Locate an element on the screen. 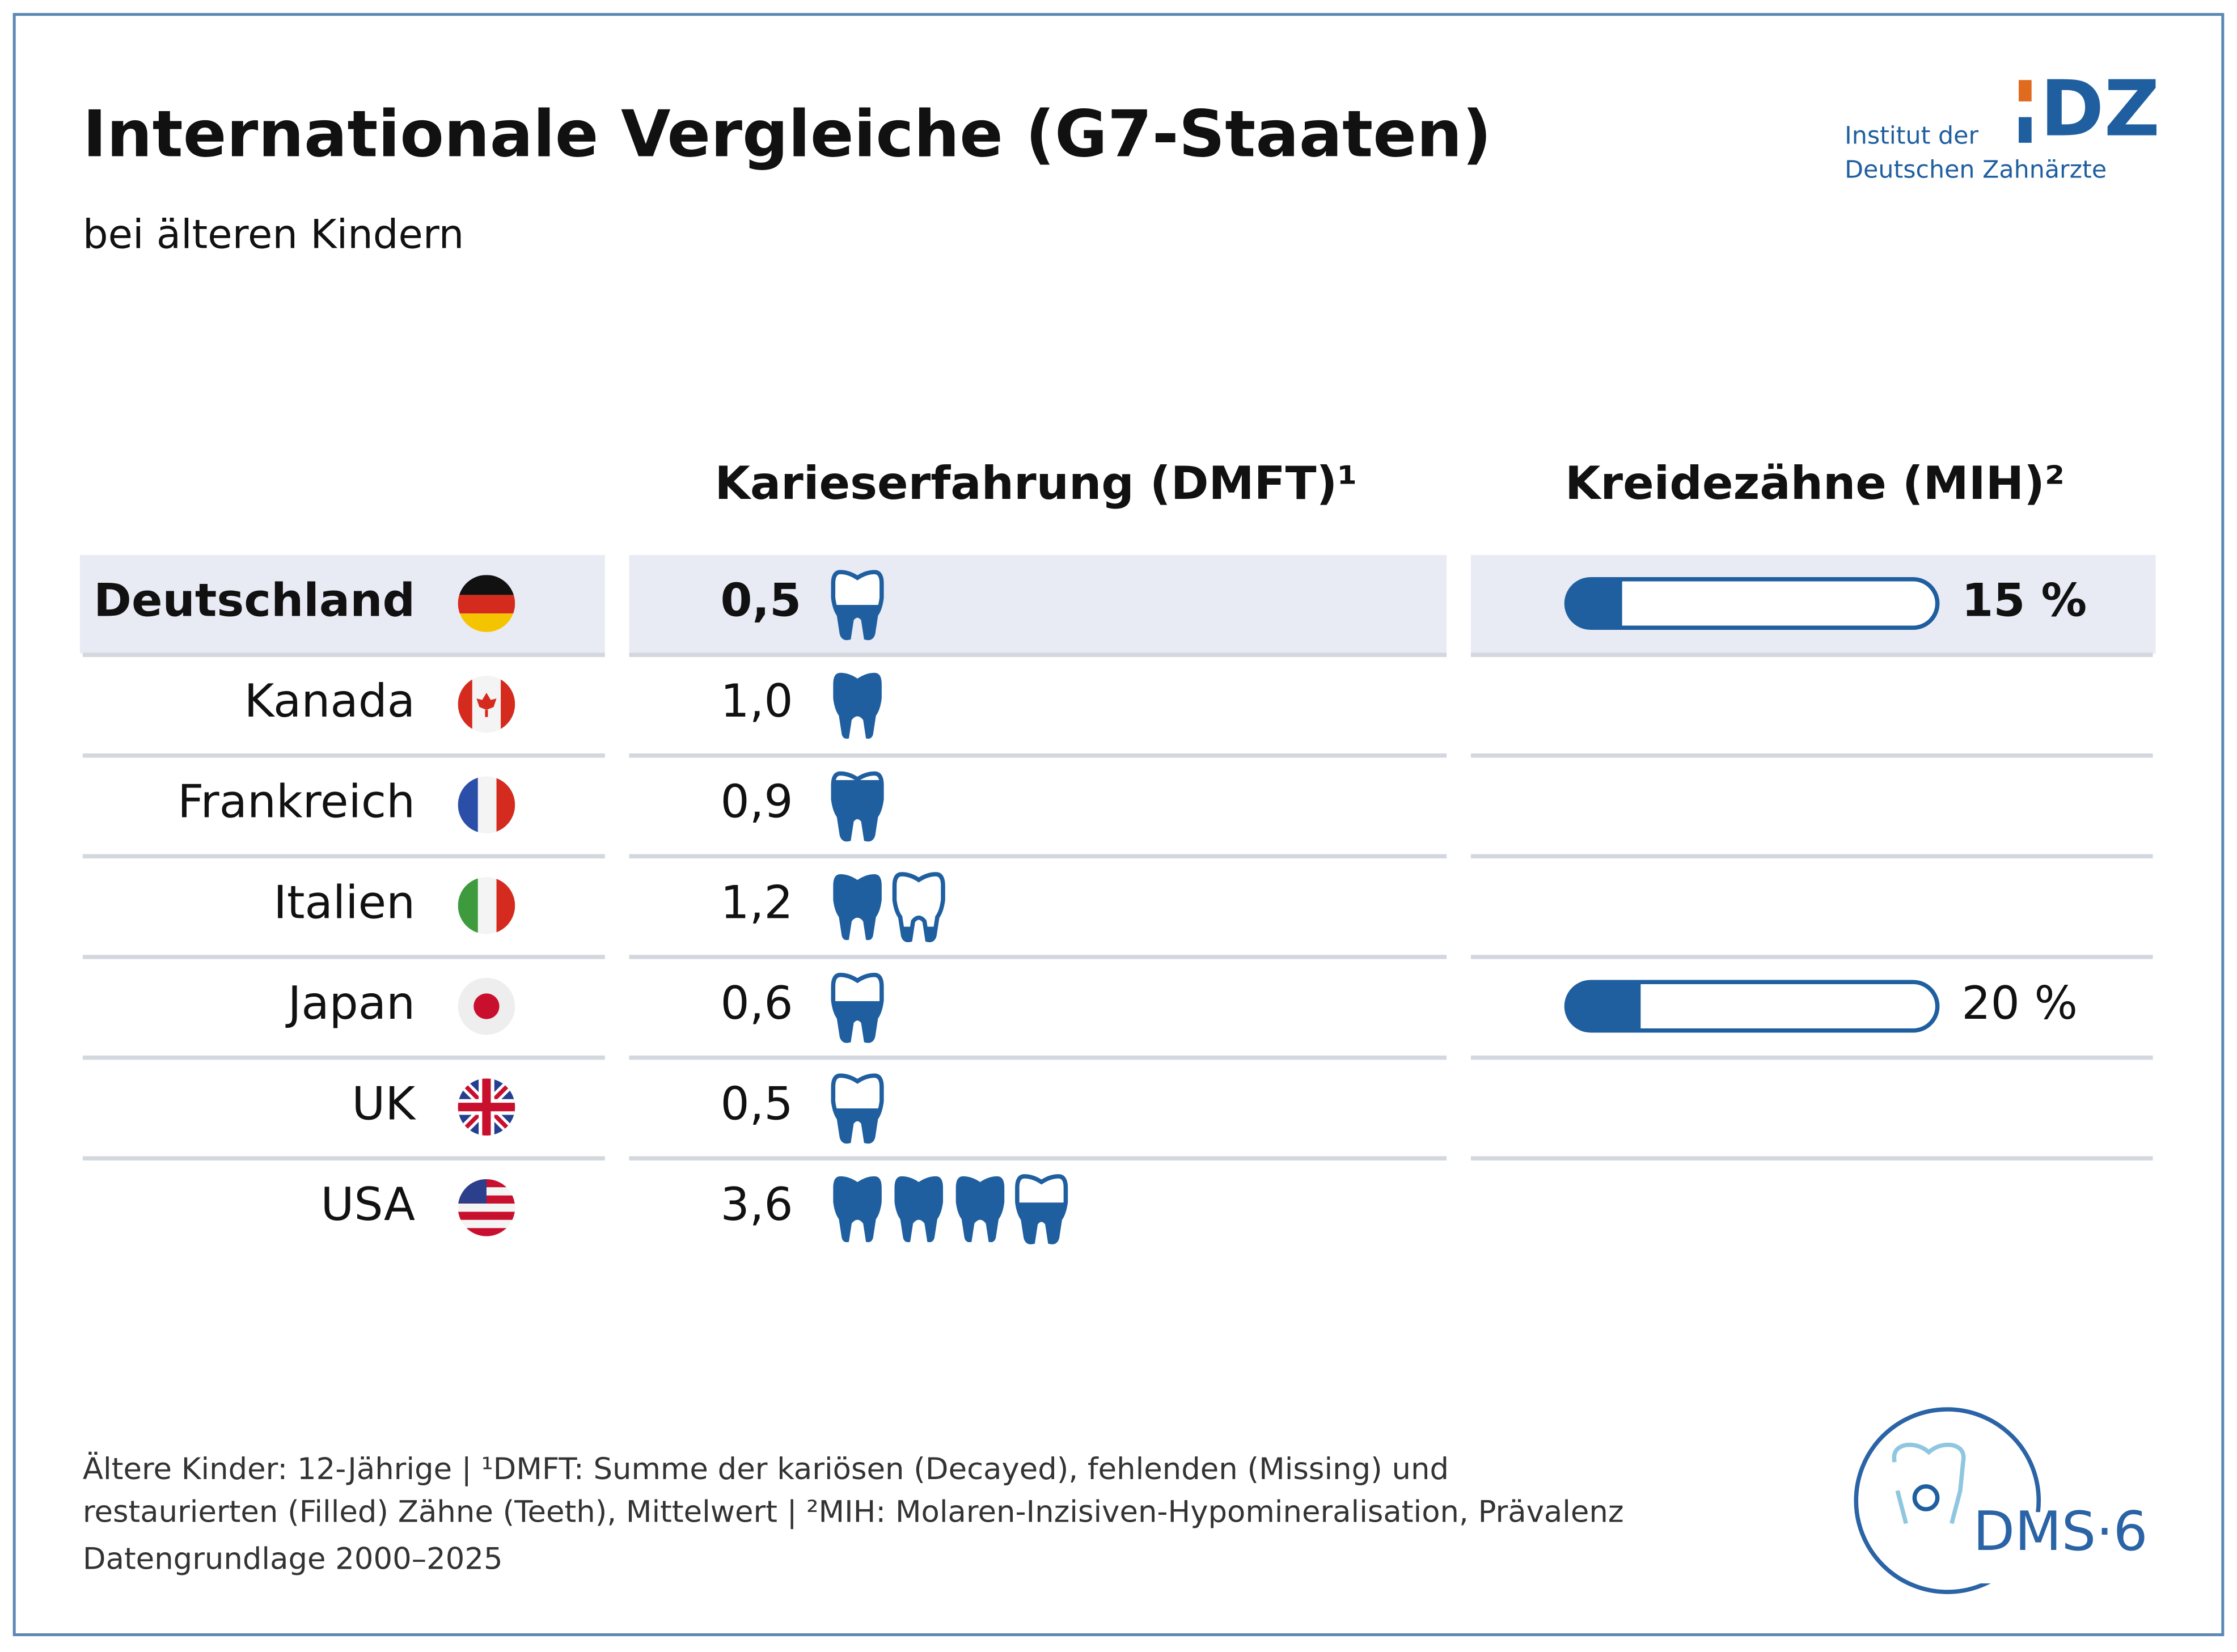  country-label: UK is located at coordinates (384, 1103).